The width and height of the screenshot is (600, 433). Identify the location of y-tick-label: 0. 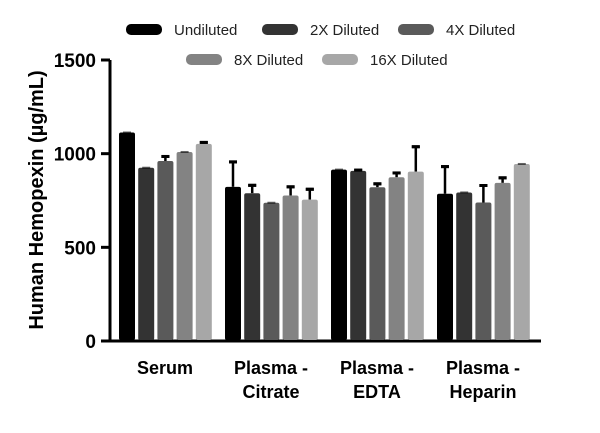
(90, 342).